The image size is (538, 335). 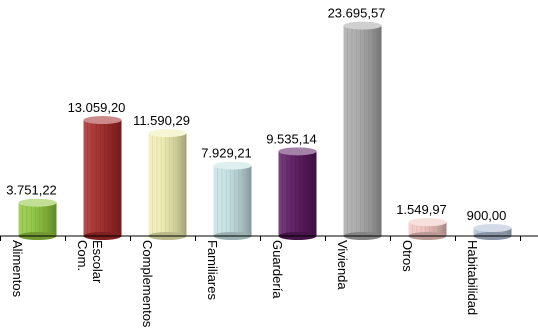 What do you see at coordinates (212, 270) in the screenshot?
I see `category-label: Familiares` at bounding box center [212, 270].